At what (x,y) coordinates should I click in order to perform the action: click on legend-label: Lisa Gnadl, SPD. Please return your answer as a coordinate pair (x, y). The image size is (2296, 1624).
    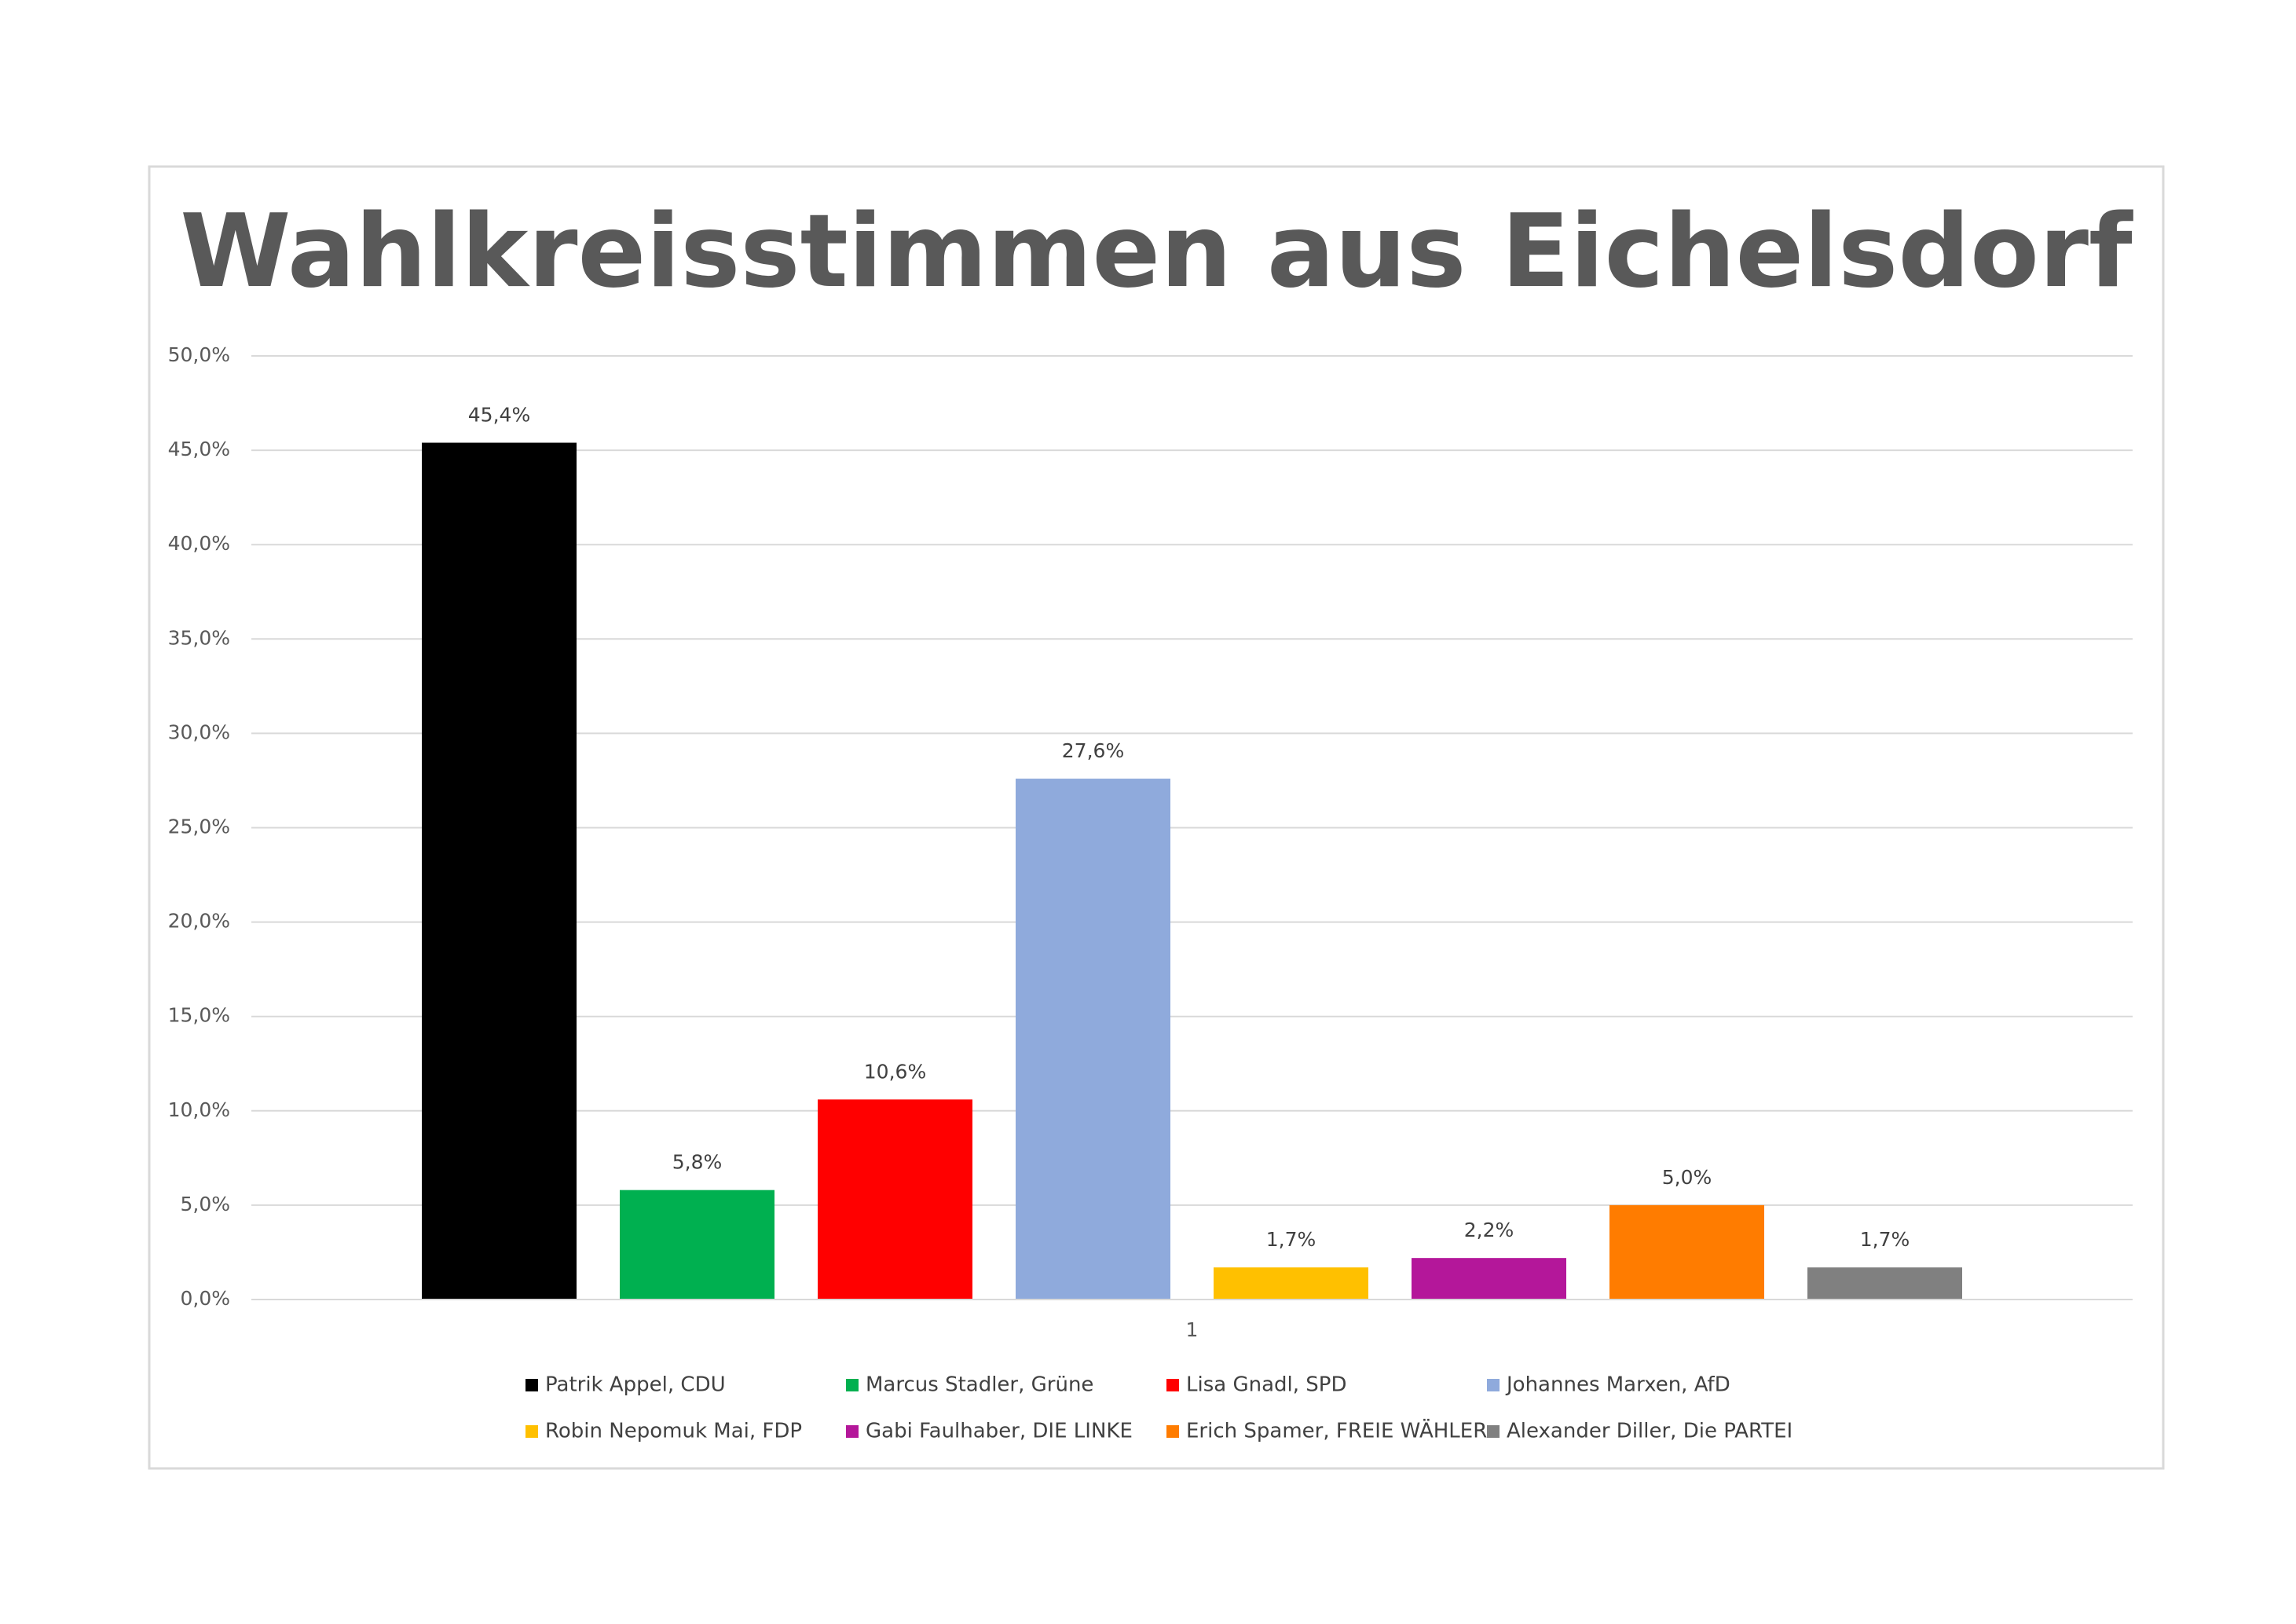
    Looking at the image, I should click on (1266, 1385).